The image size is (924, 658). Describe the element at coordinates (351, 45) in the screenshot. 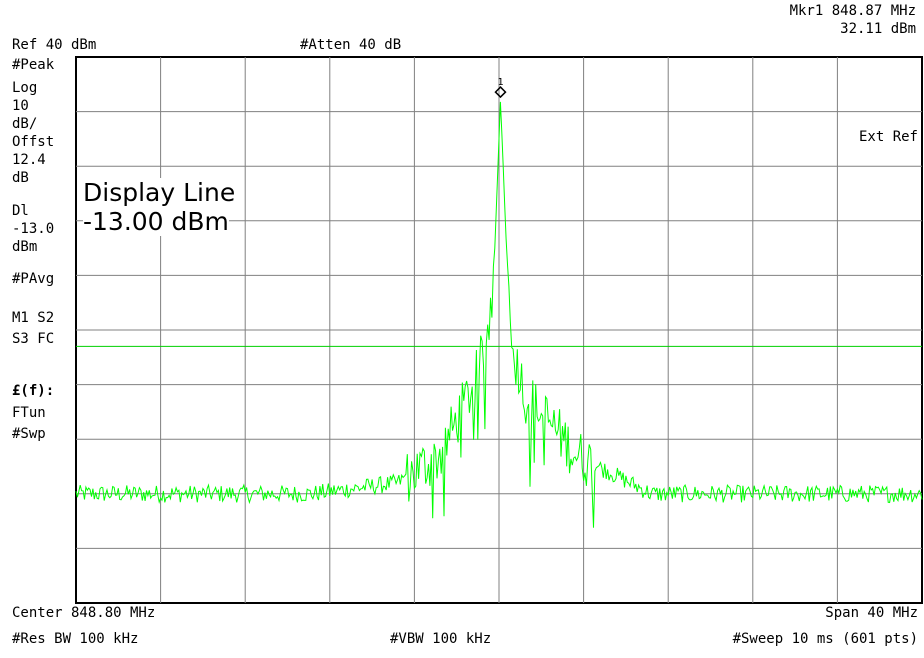

I see `attenuation: #Atten 40 dB` at that location.